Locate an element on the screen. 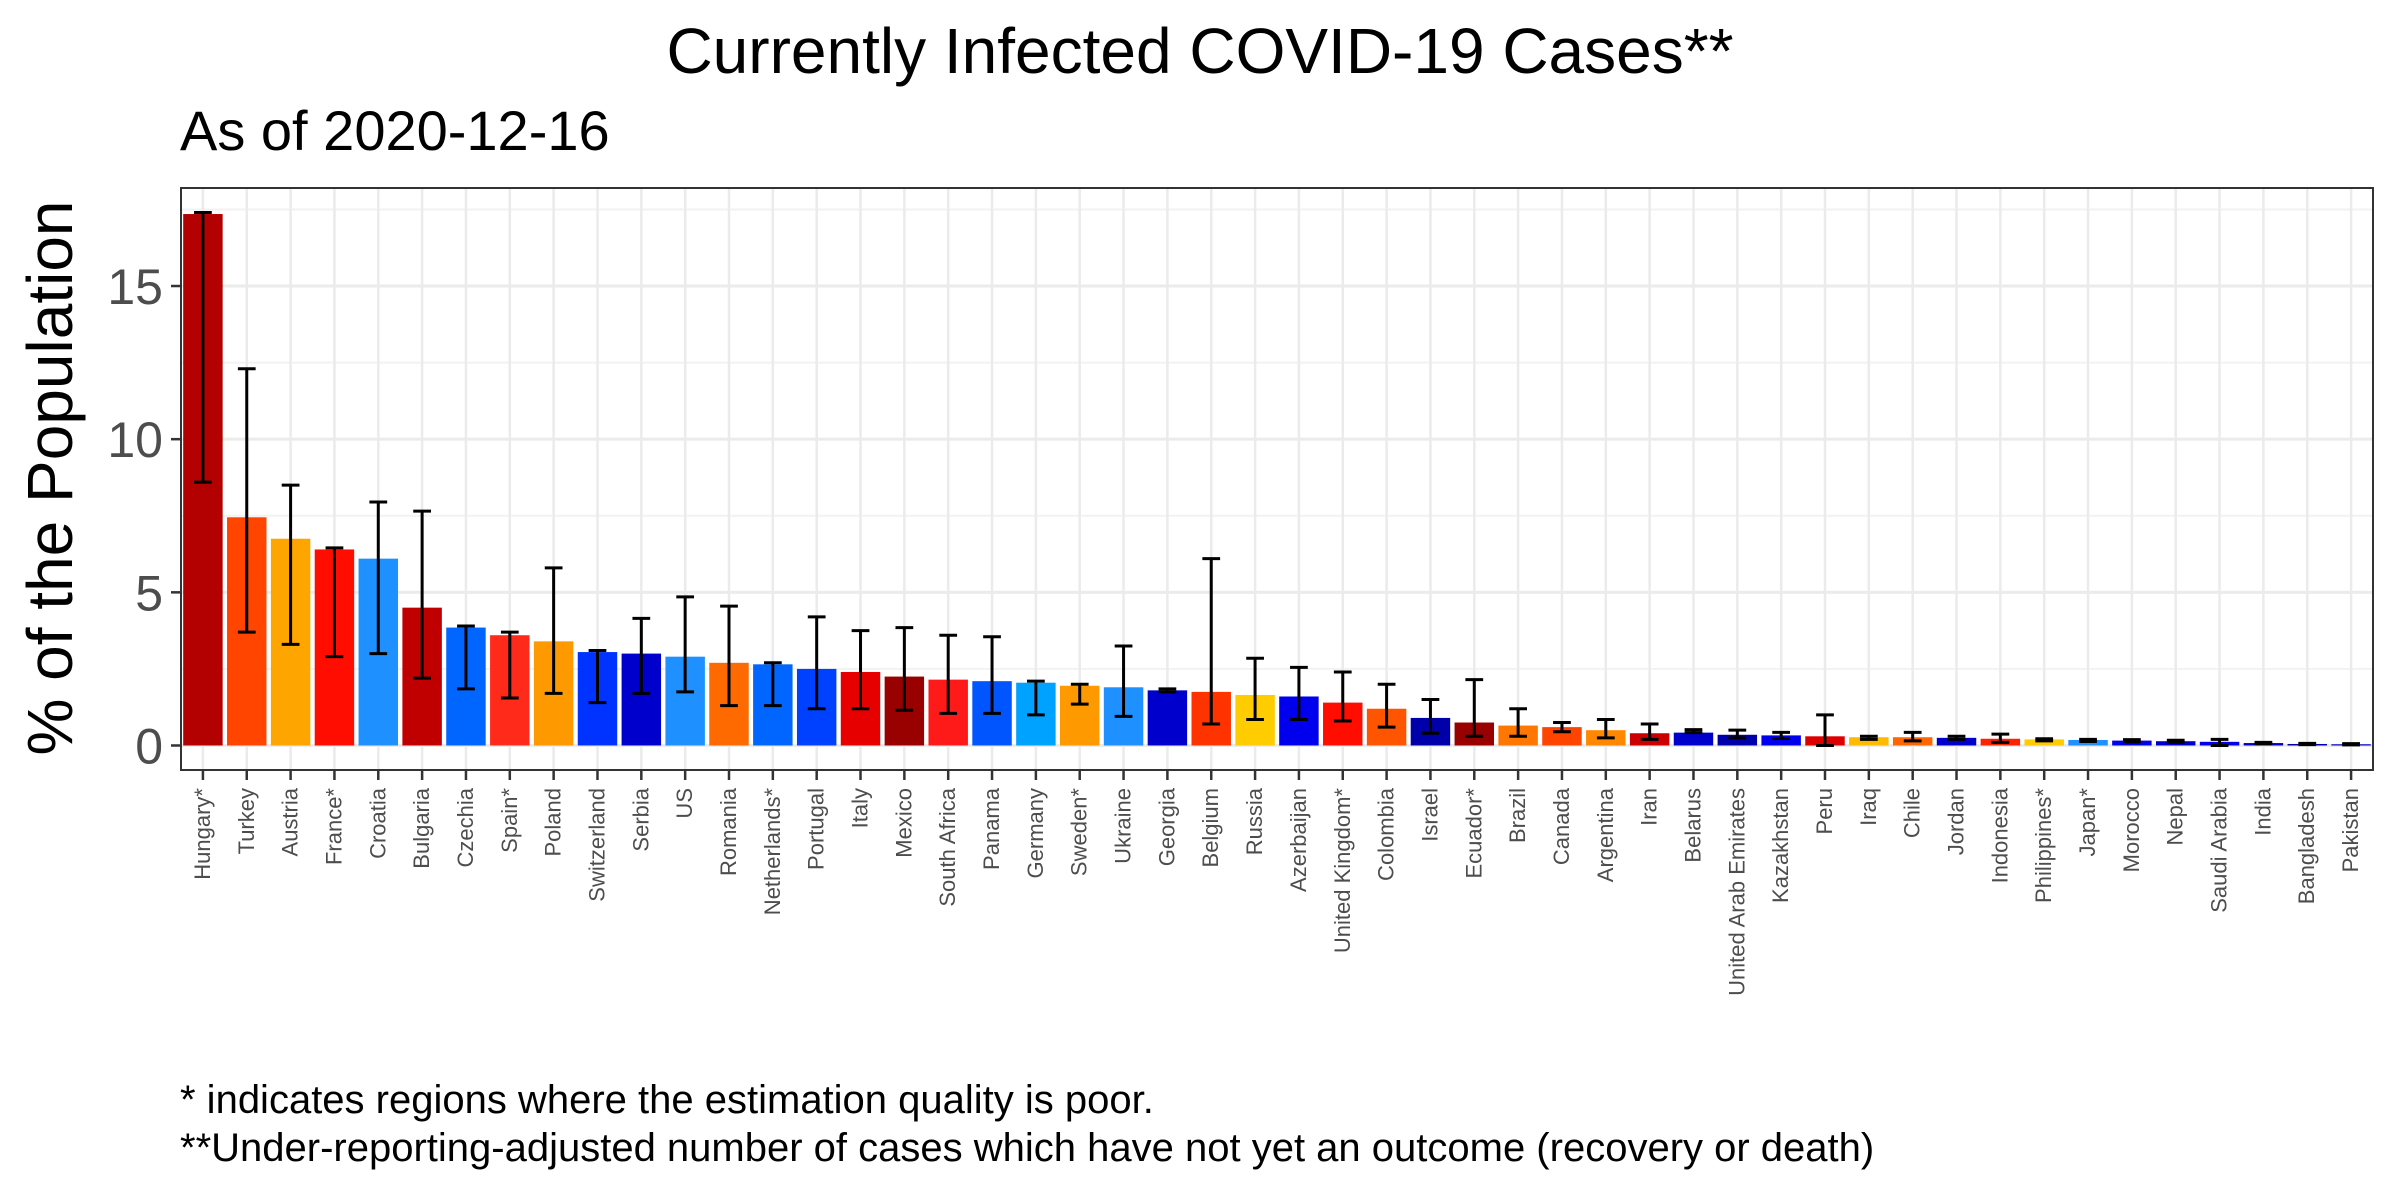  x-tick-label: Canada is located at coordinates (1561, 826).